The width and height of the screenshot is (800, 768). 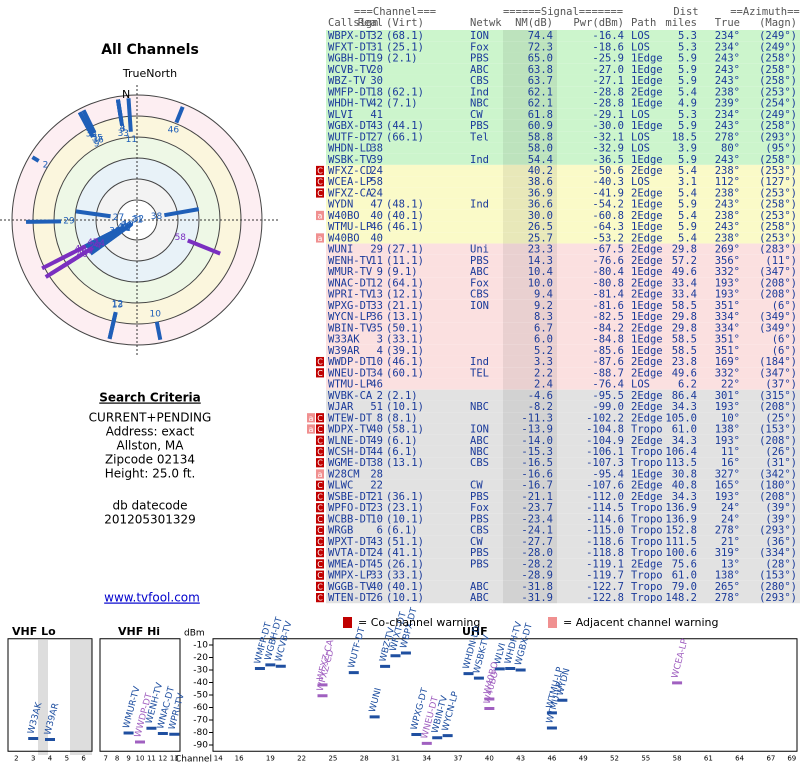 I want to click on cell: Uni, so click(x=479, y=250).